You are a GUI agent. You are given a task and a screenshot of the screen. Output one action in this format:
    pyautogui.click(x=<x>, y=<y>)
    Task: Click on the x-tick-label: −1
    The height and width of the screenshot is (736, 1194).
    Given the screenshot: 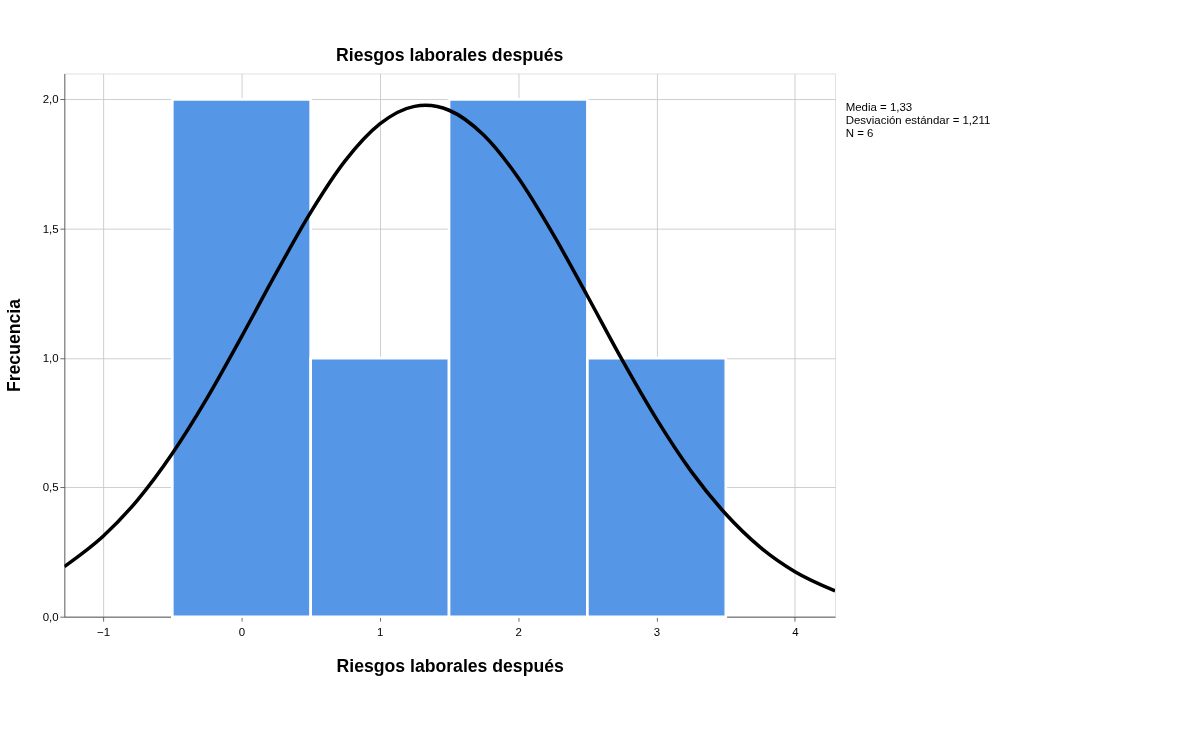 What is the action you would take?
    pyautogui.click(x=104, y=631)
    